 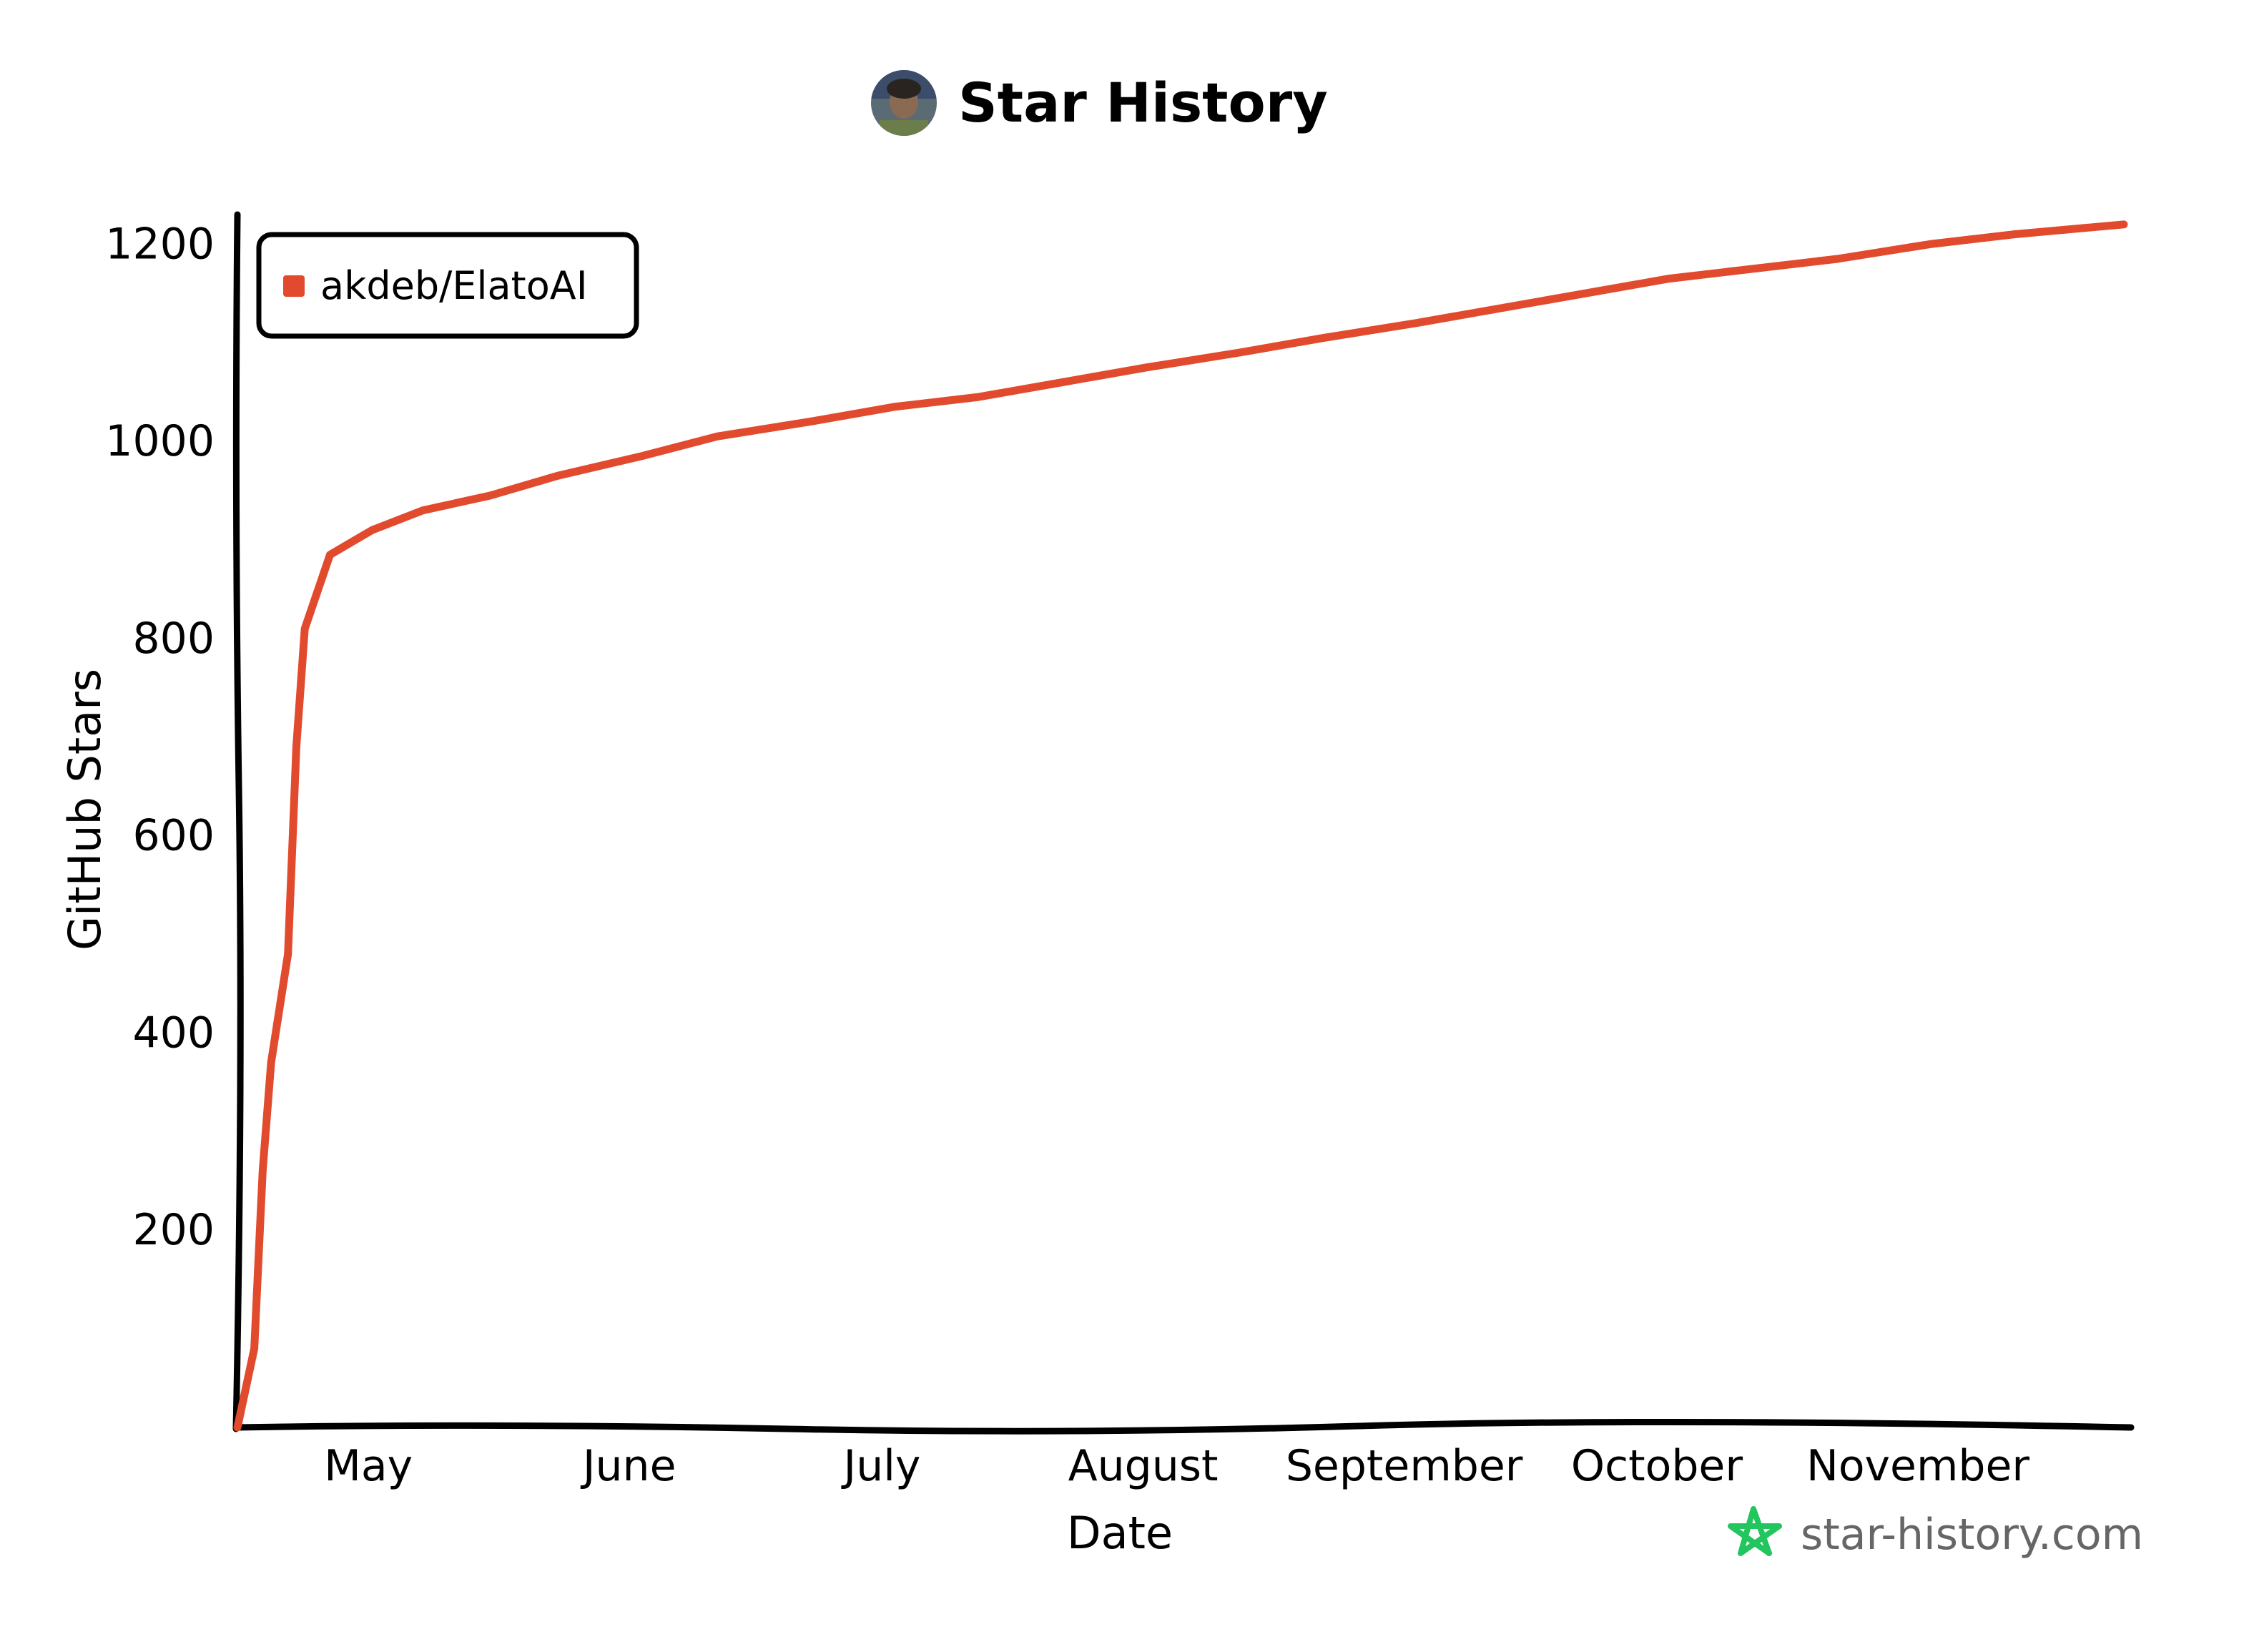 What do you see at coordinates (1143, 1466) in the screenshot?
I see `x-tick-label: August` at bounding box center [1143, 1466].